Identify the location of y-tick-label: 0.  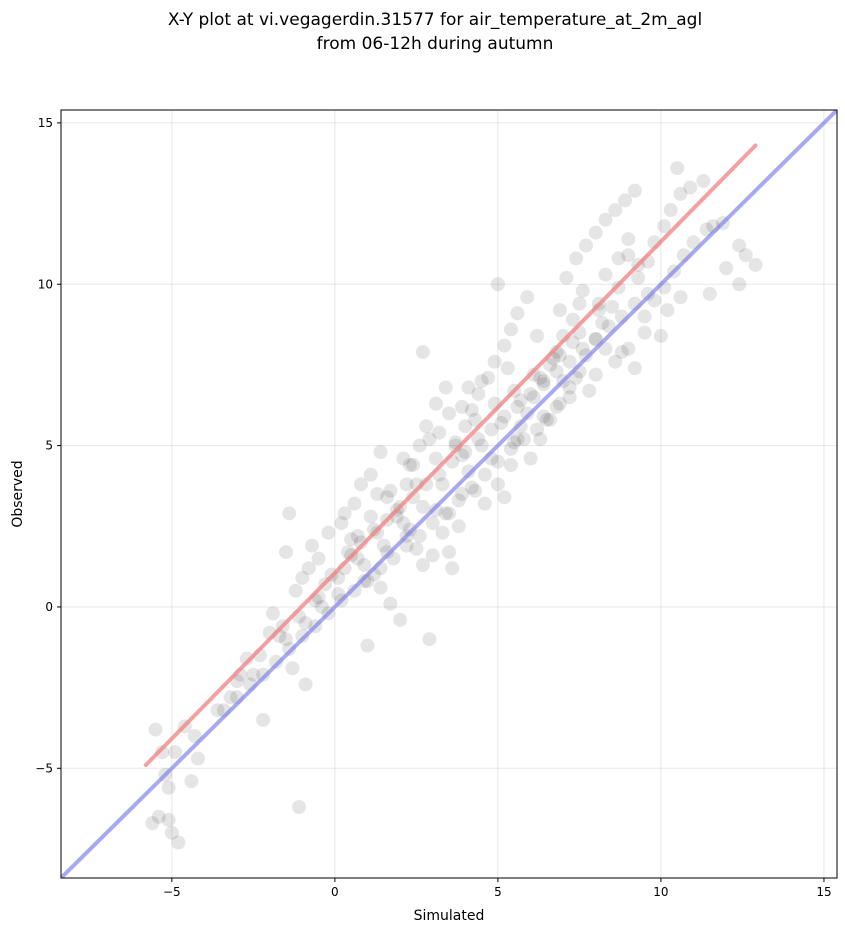
(49, 607).